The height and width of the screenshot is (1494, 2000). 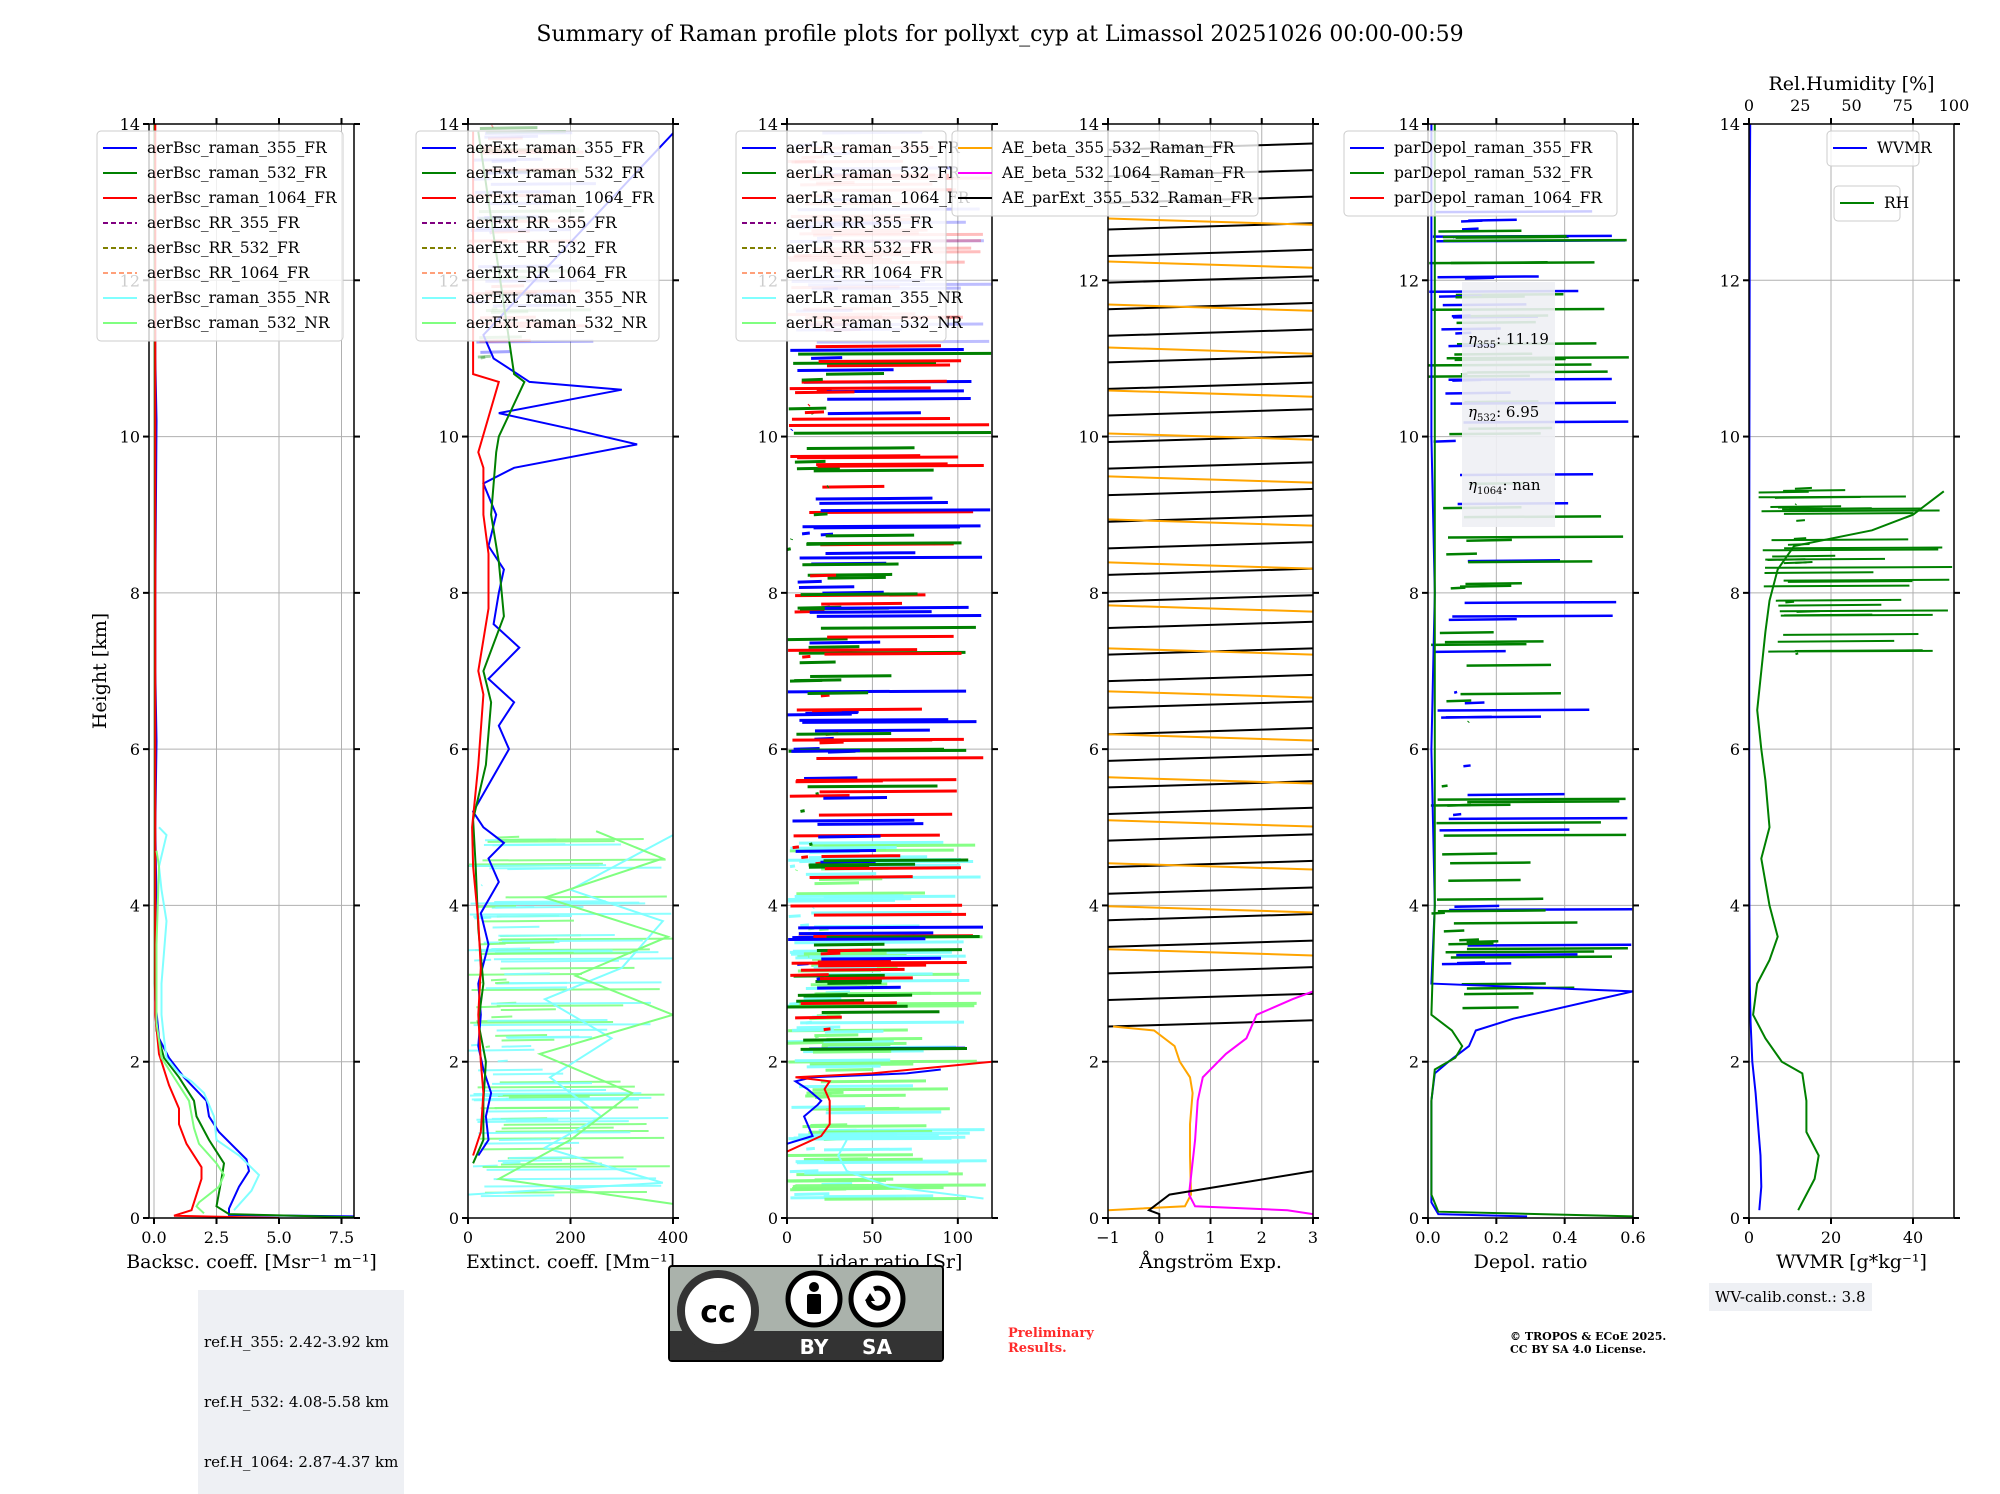 What do you see at coordinates (1508, 488) in the screenshot?
I see `eta-1064: η1064: nan` at bounding box center [1508, 488].